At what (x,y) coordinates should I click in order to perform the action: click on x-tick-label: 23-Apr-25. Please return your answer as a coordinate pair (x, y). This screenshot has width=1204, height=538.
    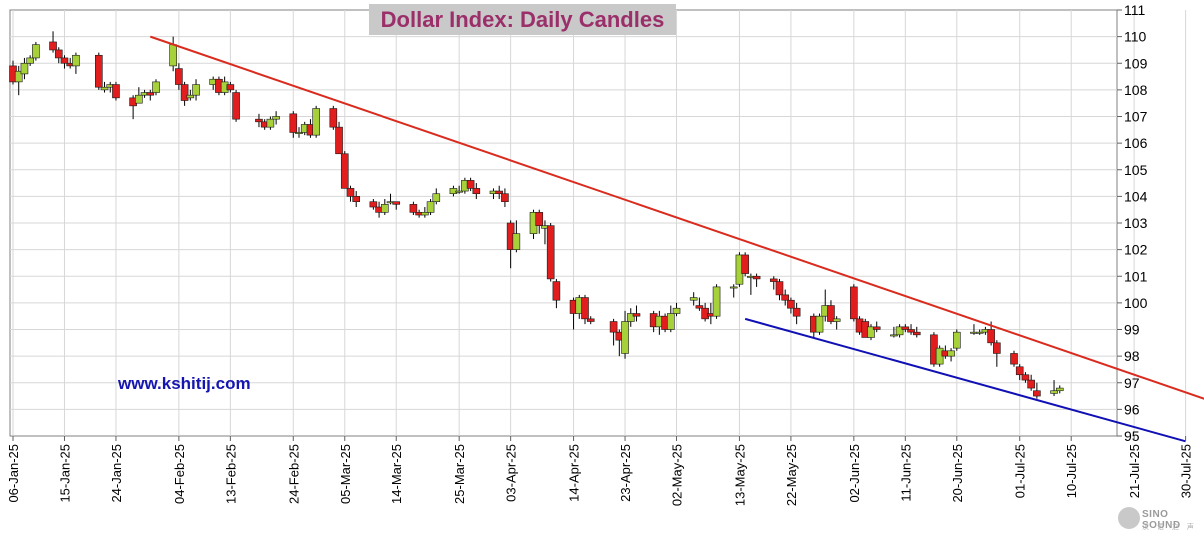
    Looking at the image, I should click on (625, 473).